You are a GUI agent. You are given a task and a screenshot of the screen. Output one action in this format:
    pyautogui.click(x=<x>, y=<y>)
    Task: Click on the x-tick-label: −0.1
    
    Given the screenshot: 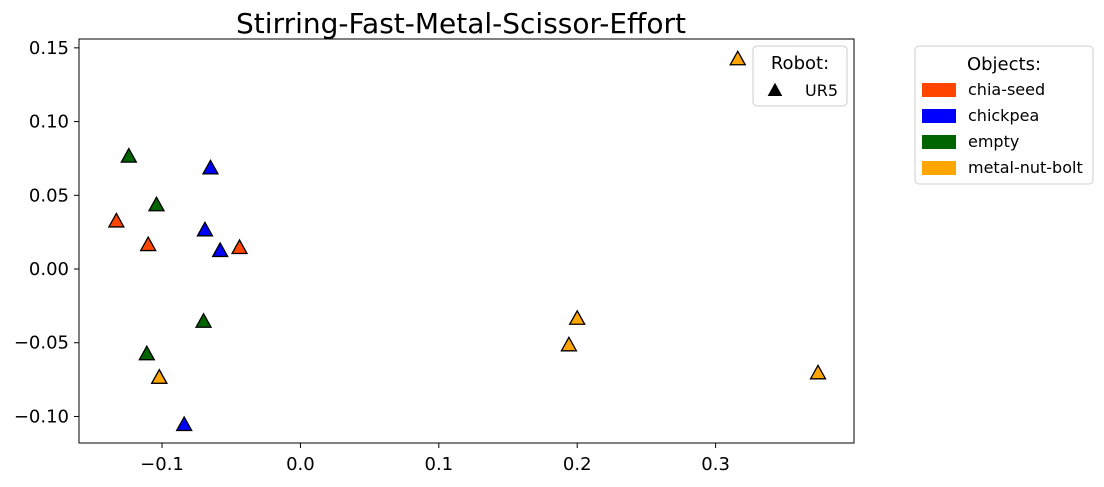 What is the action you would take?
    pyautogui.click(x=162, y=464)
    